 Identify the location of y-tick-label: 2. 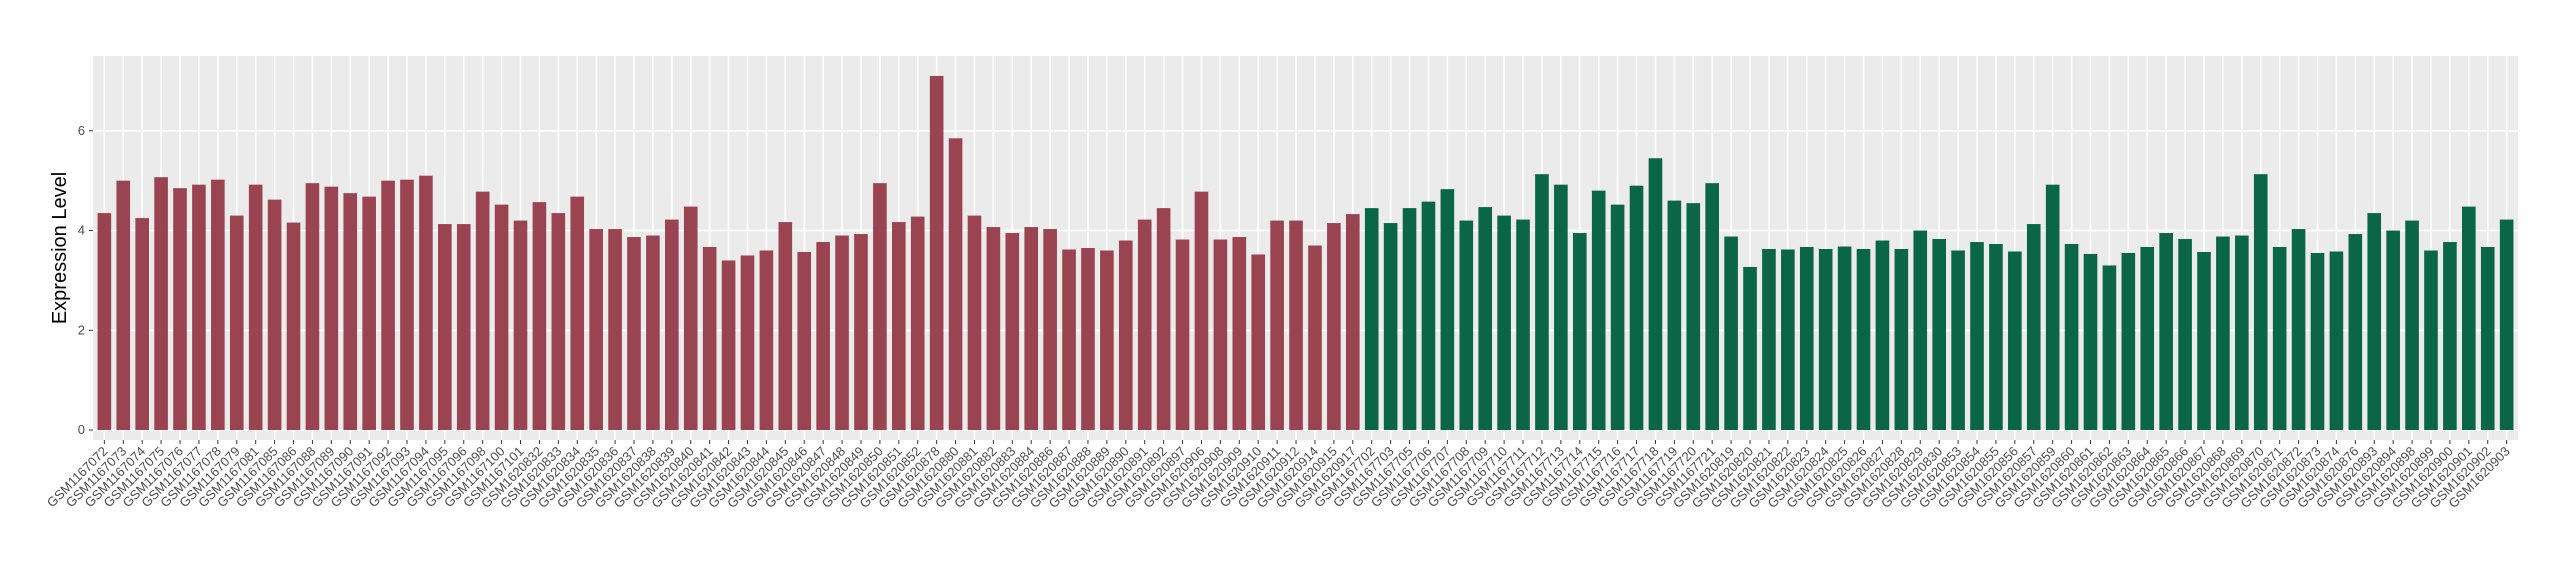
(81, 329).